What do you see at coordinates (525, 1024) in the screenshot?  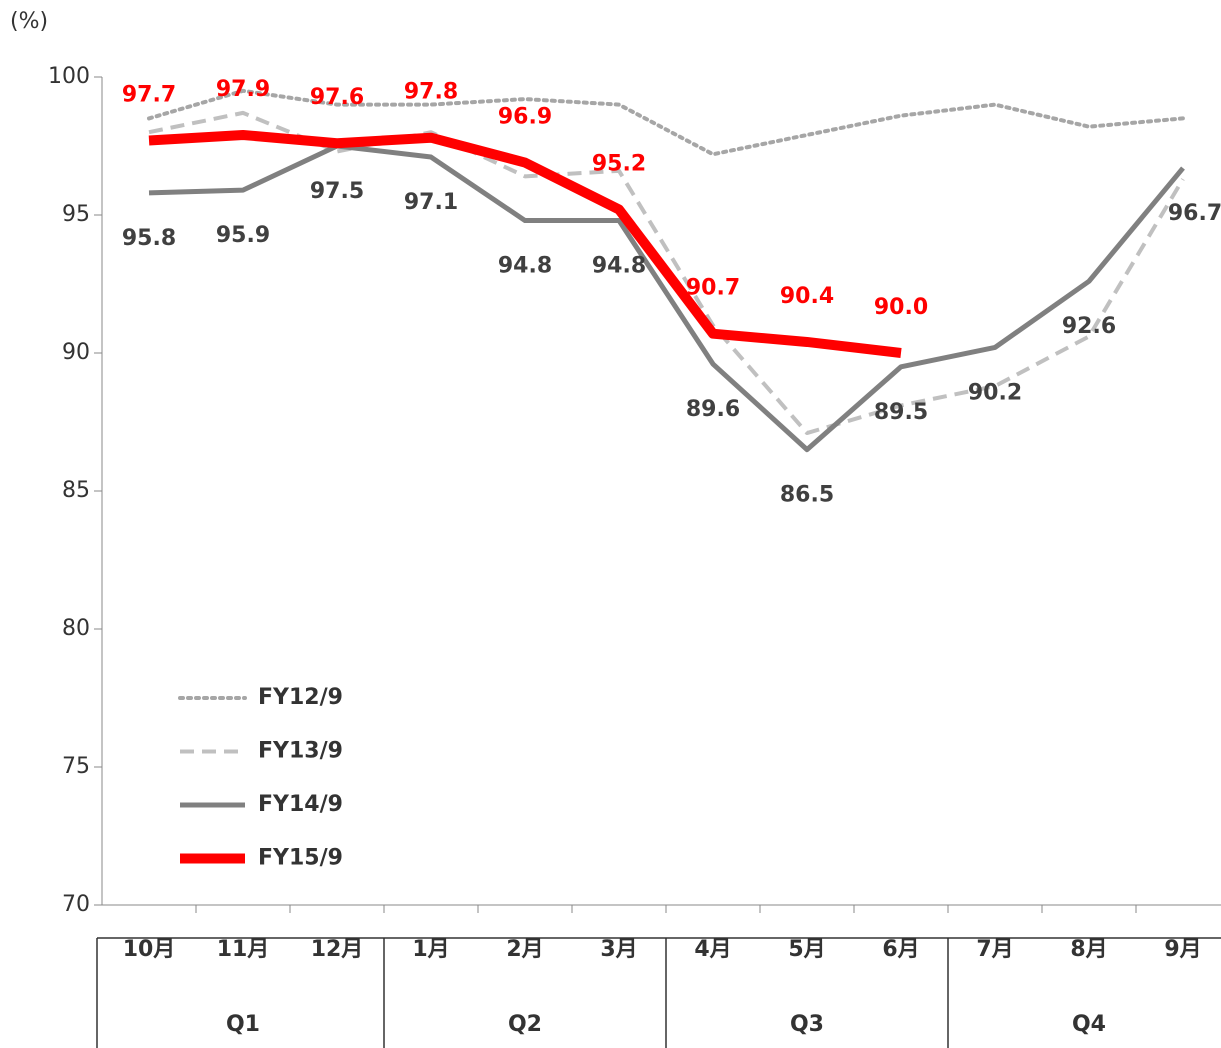 I see `group-label: Q2` at bounding box center [525, 1024].